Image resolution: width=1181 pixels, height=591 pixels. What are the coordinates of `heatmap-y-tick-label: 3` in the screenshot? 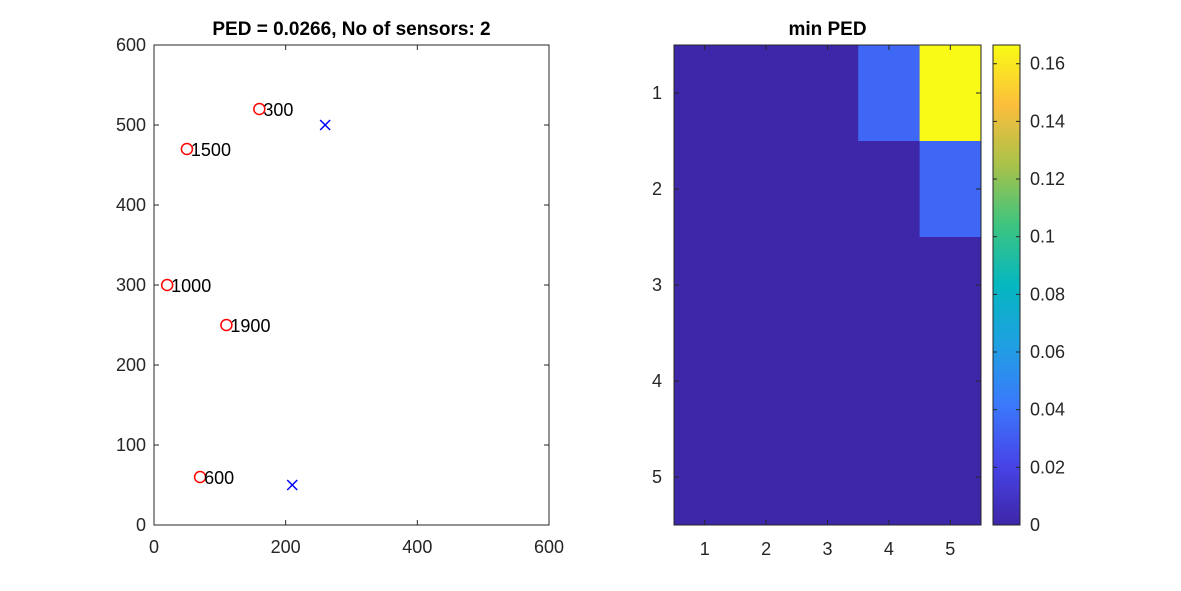 It's located at (657, 285).